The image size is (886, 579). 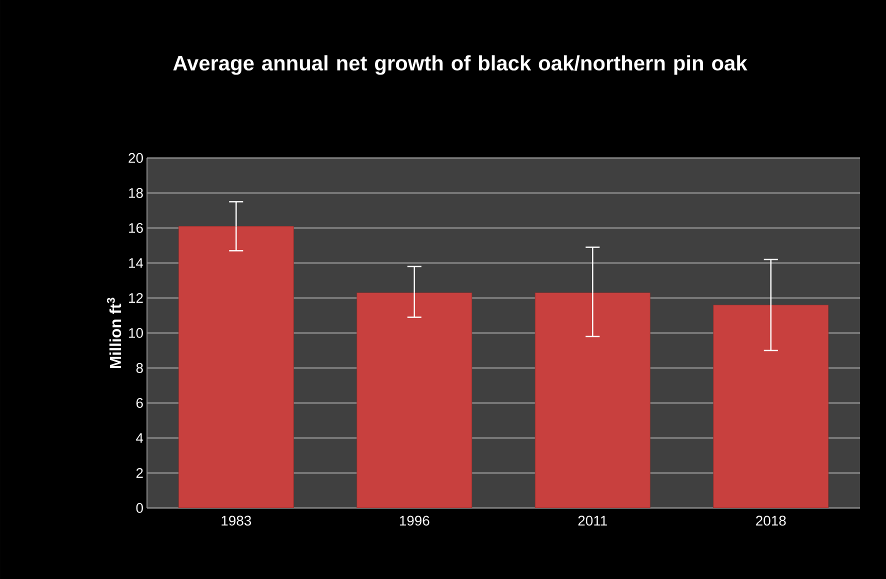 What do you see at coordinates (139, 403) in the screenshot?
I see `y-tick-label: 6` at bounding box center [139, 403].